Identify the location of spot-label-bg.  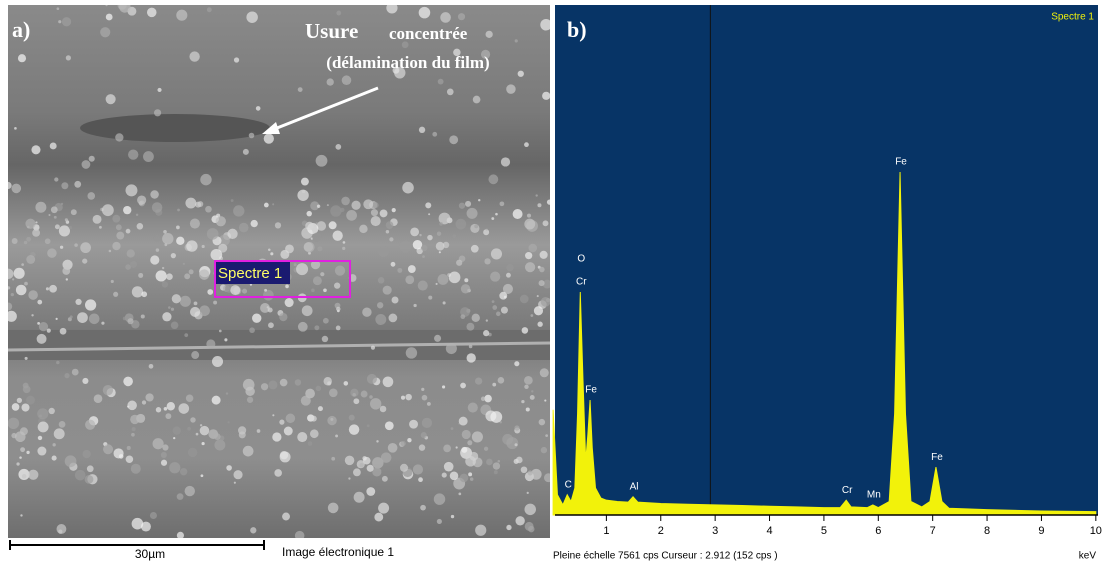
(253, 273).